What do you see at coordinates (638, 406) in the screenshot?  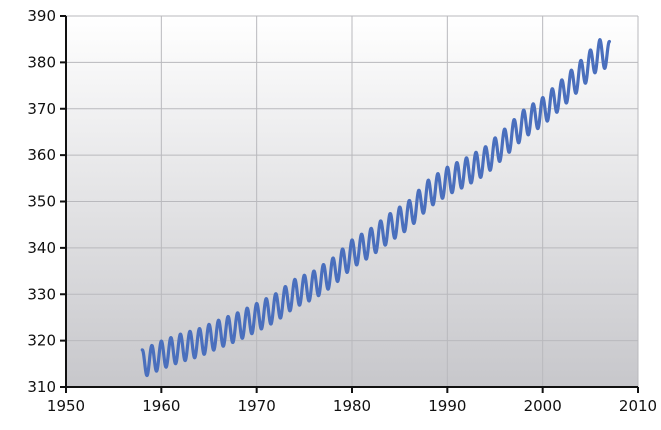 I see `x-tick-label: 2010` at bounding box center [638, 406].